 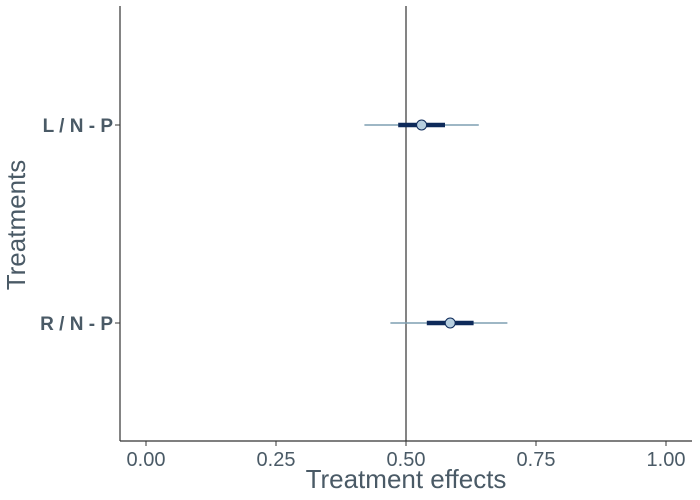 What do you see at coordinates (536, 460) in the screenshot?
I see `x-tick-label: 0.75` at bounding box center [536, 460].